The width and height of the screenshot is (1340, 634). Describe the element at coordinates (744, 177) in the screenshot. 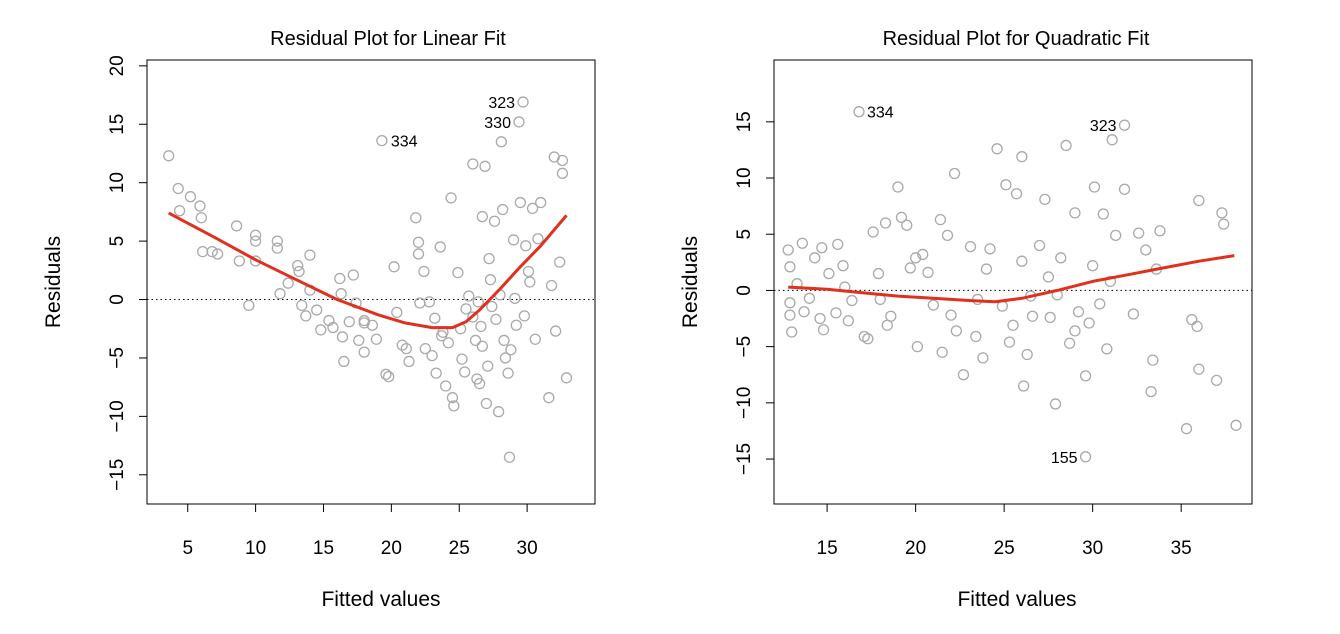

I see `y-tick-label: 10` at that location.